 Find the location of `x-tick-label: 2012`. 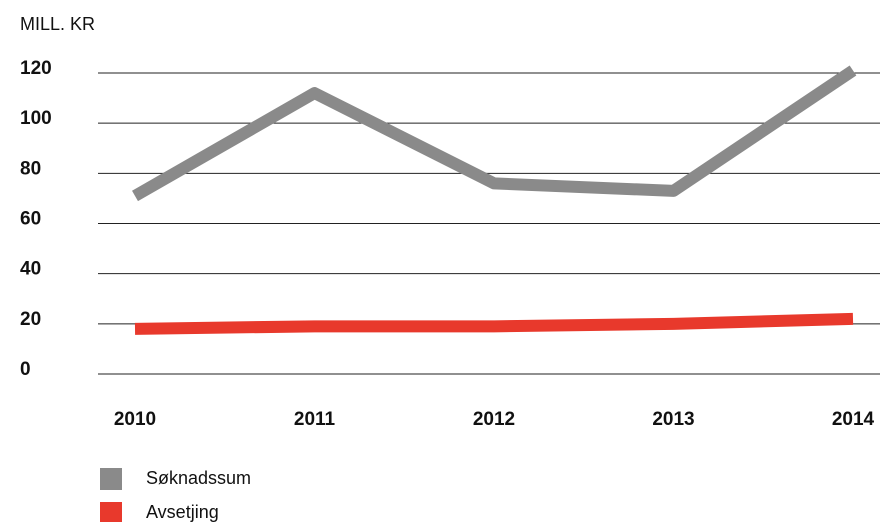

x-tick-label: 2012 is located at coordinates (494, 419).